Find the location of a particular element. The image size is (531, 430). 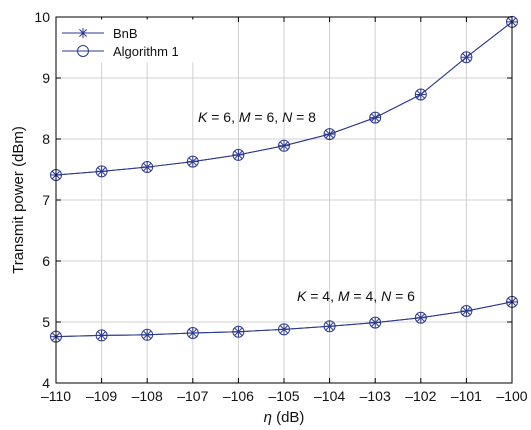

circle-marker-icon is located at coordinates (83, 51).